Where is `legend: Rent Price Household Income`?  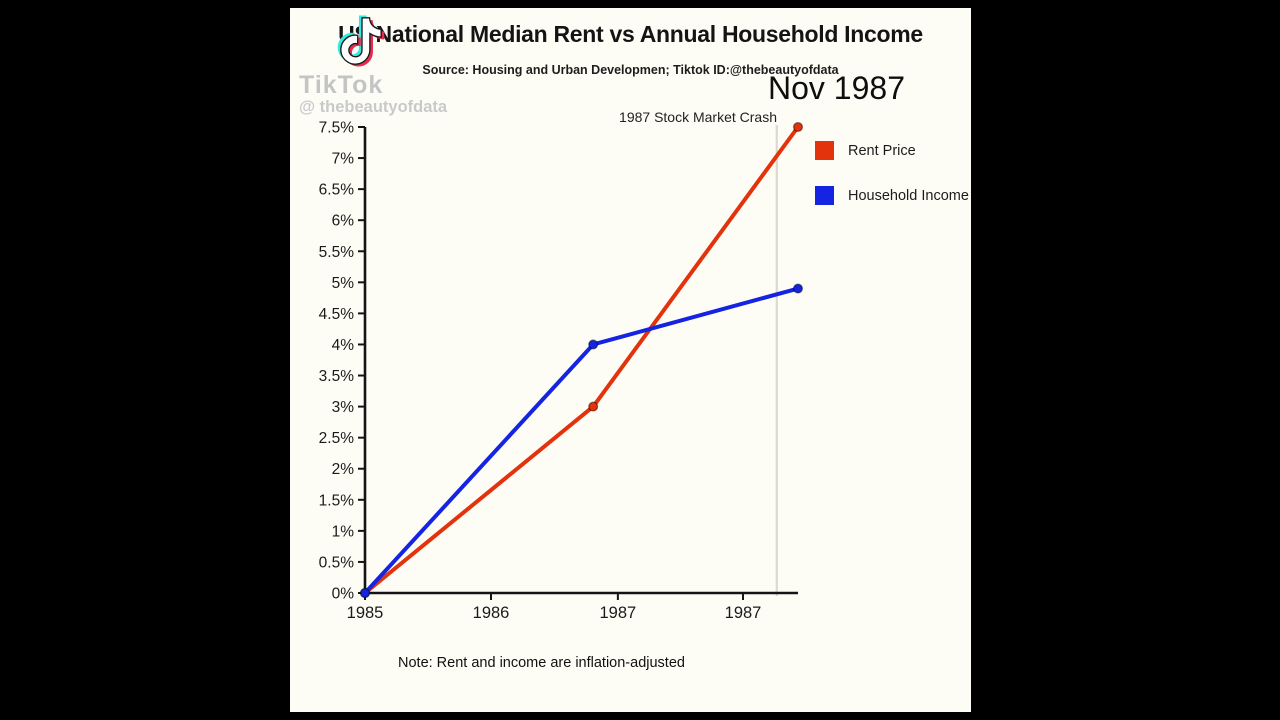
legend: Rent Price Household Income is located at coordinates (892, 186).